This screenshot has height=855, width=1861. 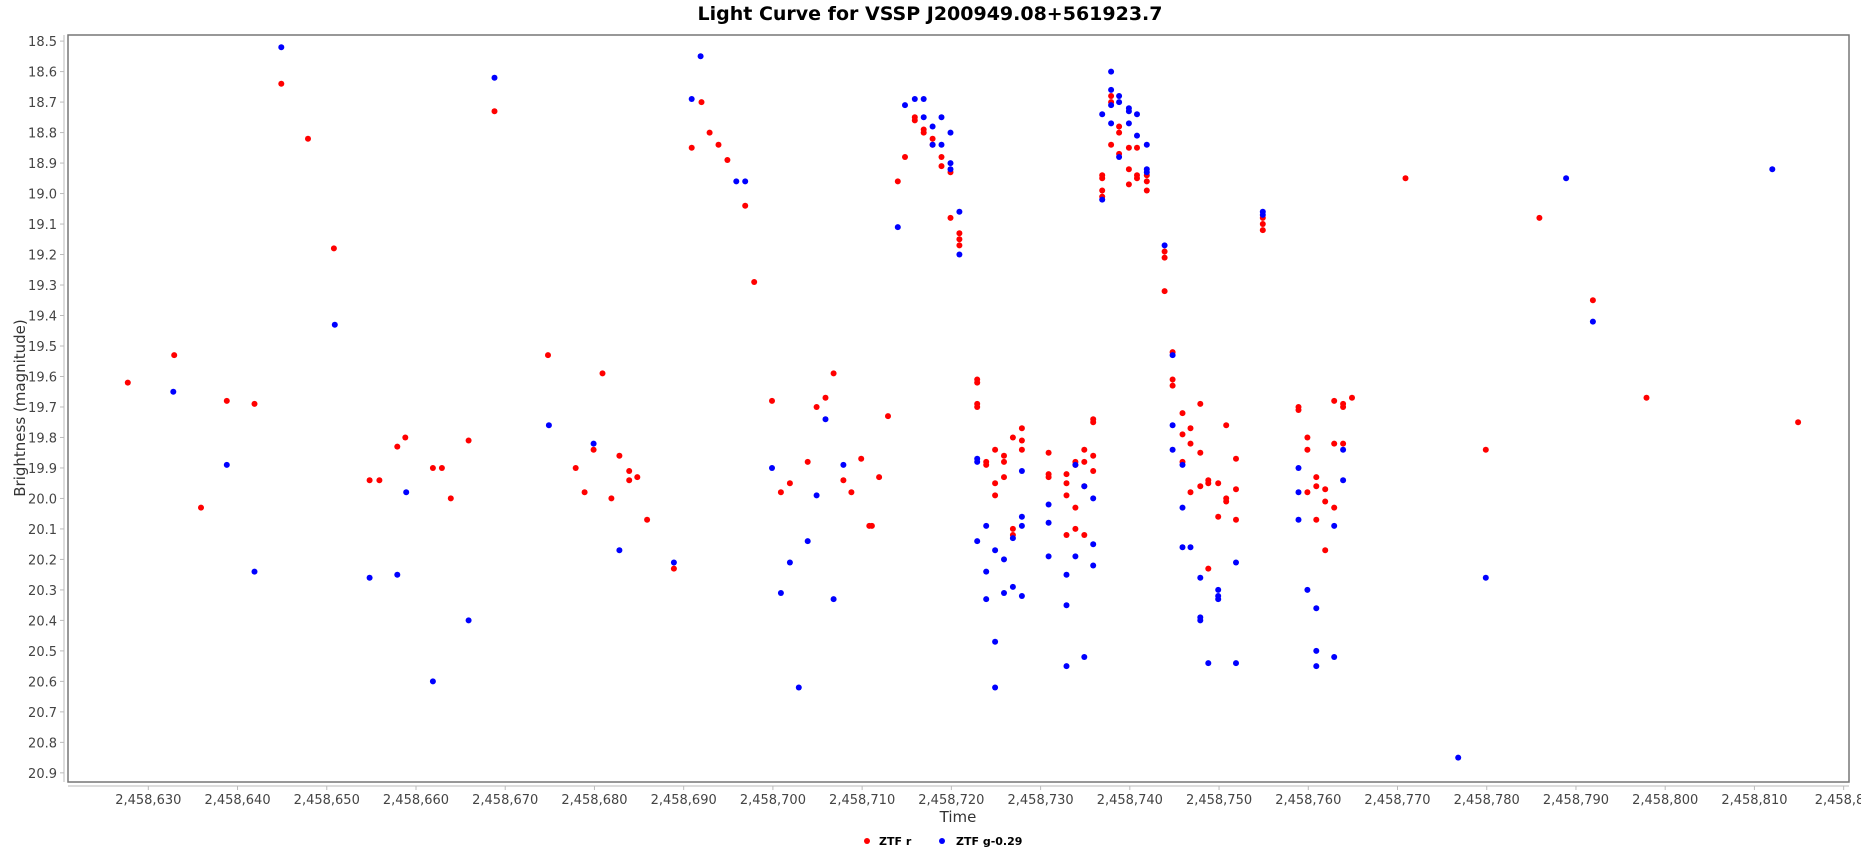 I want to click on y-tick-label: 19.5, so click(x=42, y=347).